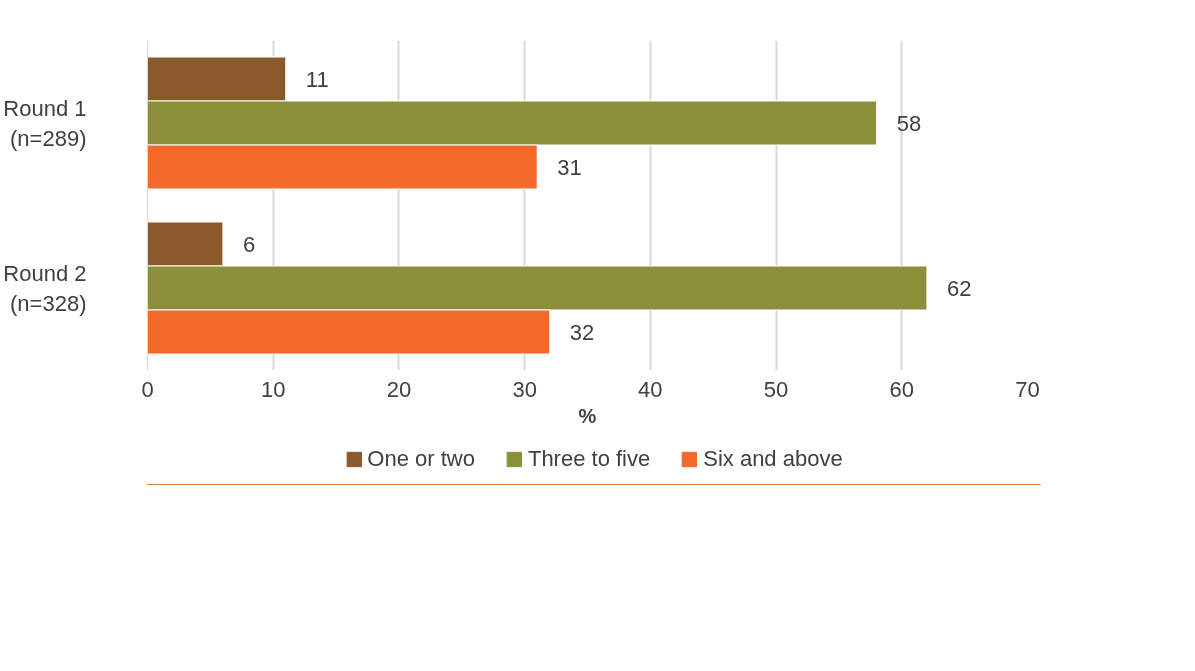 The image size is (1195, 671). Describe the element at coordinates (902, 389) in the screenshot. I see `x-tick-label: 60` at that location.